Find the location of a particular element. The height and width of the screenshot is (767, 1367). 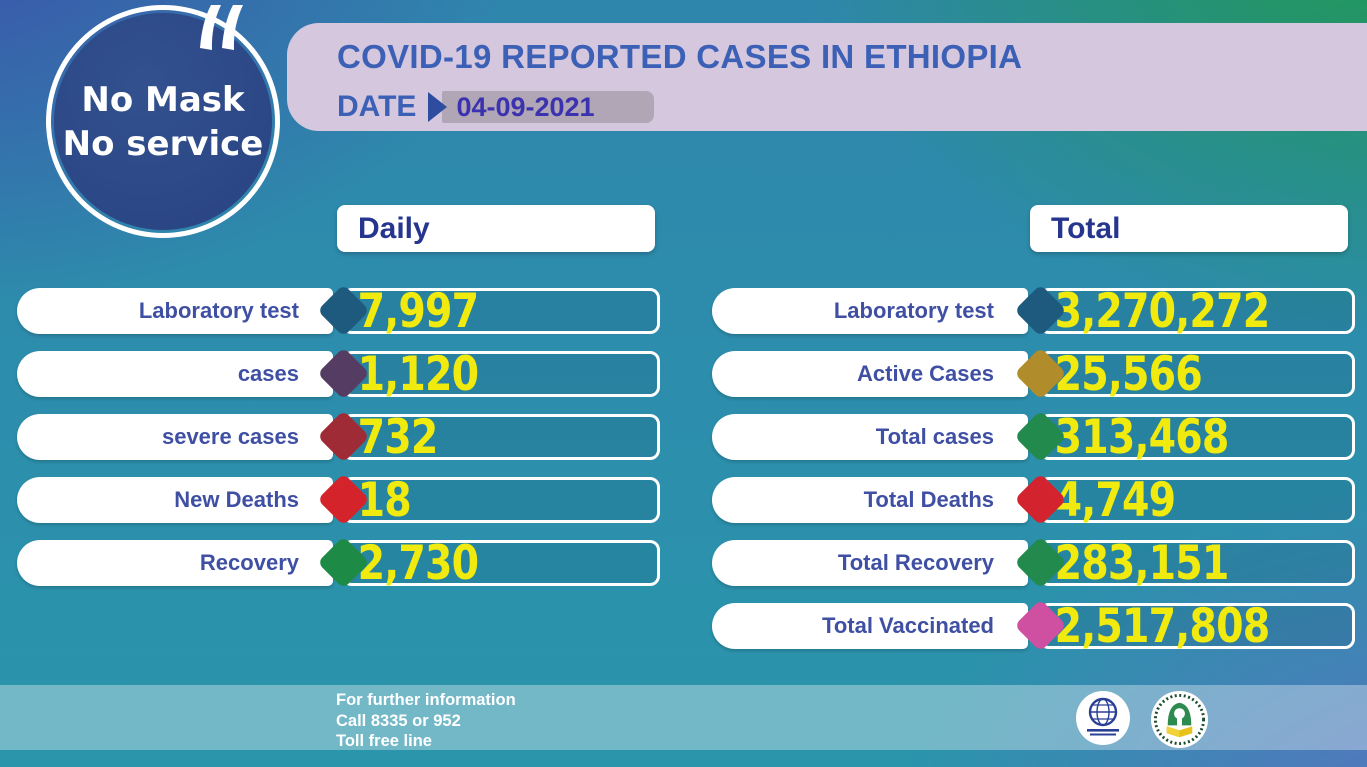

badge-text: No Mask No service is located at coordinates (163, 122).